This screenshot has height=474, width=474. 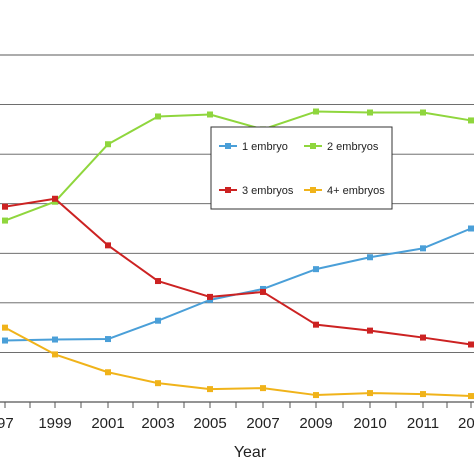 What do you see at coordinates (268, 191) in the screenshot?
I see `legend-label: 3 embryos` at bounding box center [268, 191].